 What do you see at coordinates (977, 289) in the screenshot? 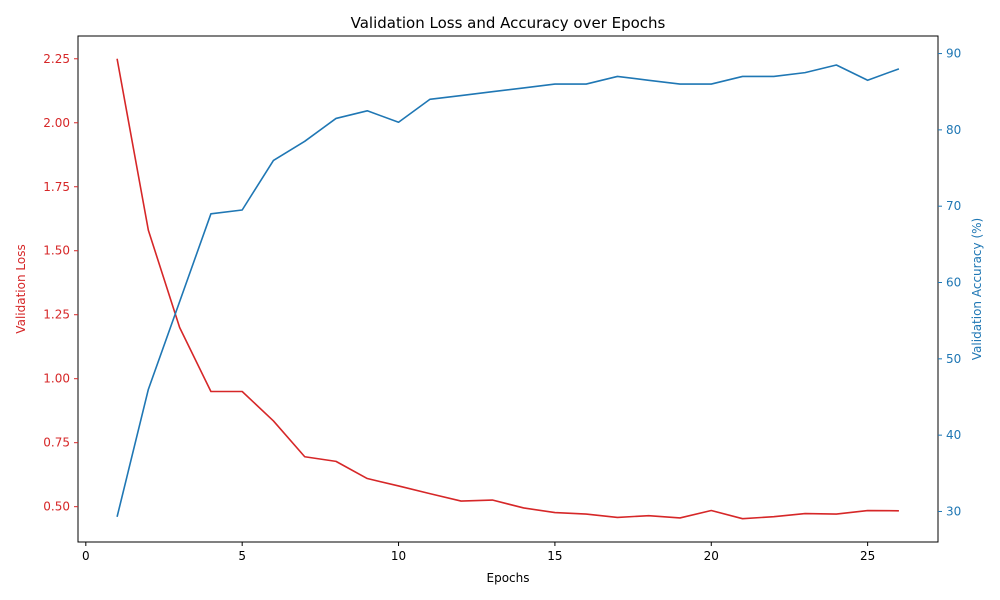
I see `y-axis-right-label: Validation Accuracy (%)` at bounding box center [977, 289].